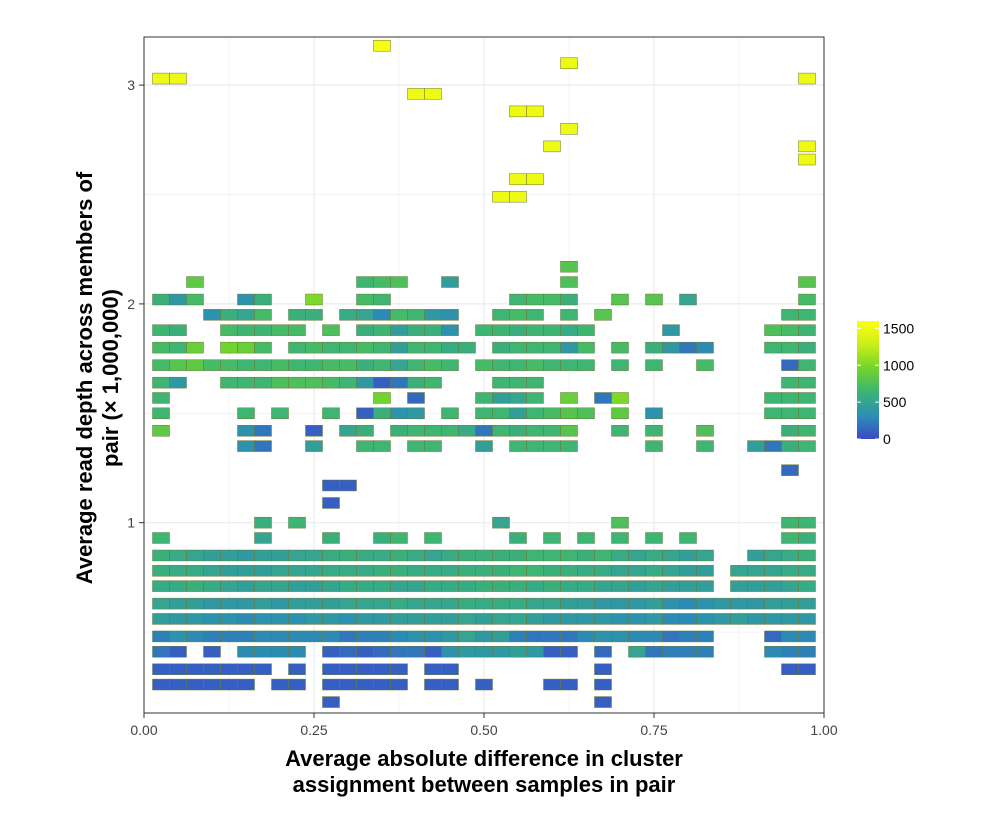 The height and width of the screenshot is (833, 1000). What do you see at coordinates (895, 402) in the screenshot?
I see `legend-tick-label: 500` at bounding box center [895, 402].